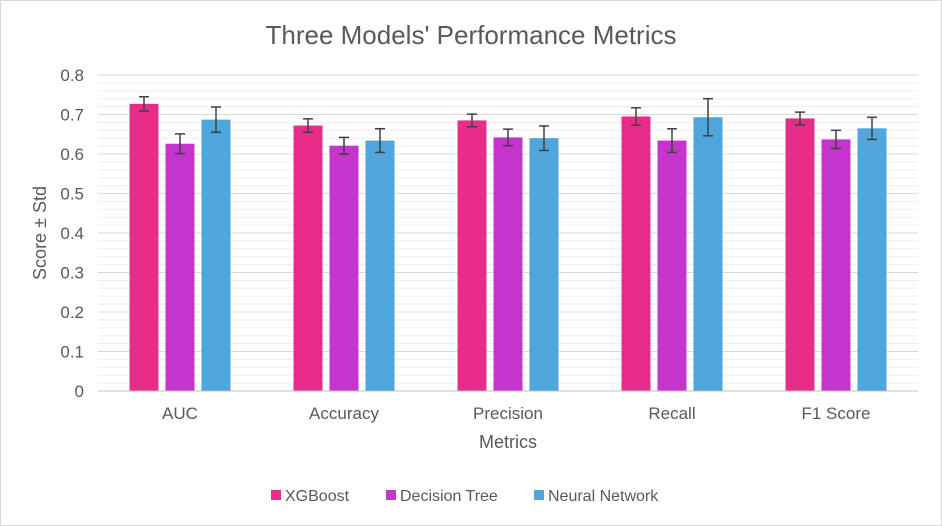 The width and height of the screenshot is (942, 526). Describe the element at coordinates (72, 352) in the screenshot. I see `y-tick-label: 0.1` at that location.